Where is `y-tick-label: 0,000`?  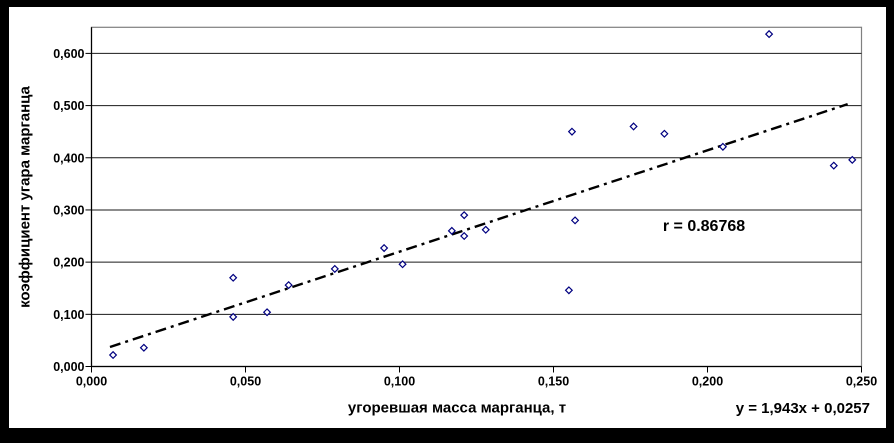 y-tick-label: 0,000 is located at coordinates (68, 367).